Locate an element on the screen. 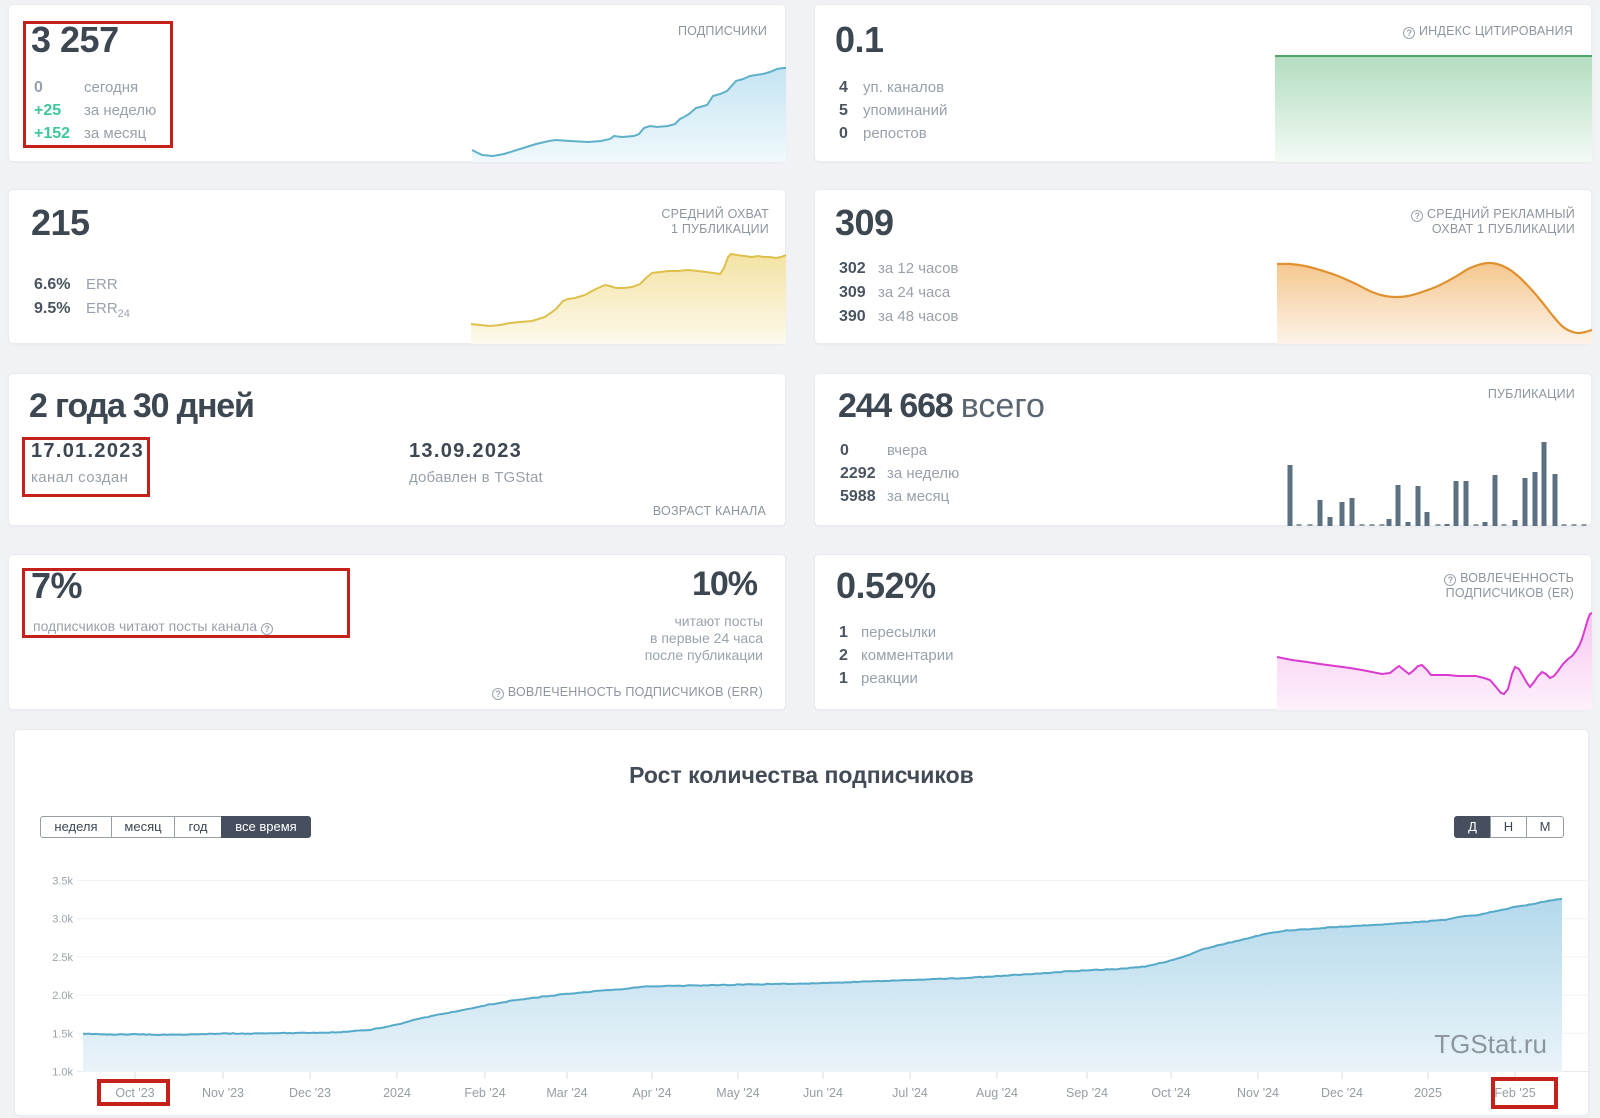  svg-text: Jul '24 is located at coordinates (910, 1093).